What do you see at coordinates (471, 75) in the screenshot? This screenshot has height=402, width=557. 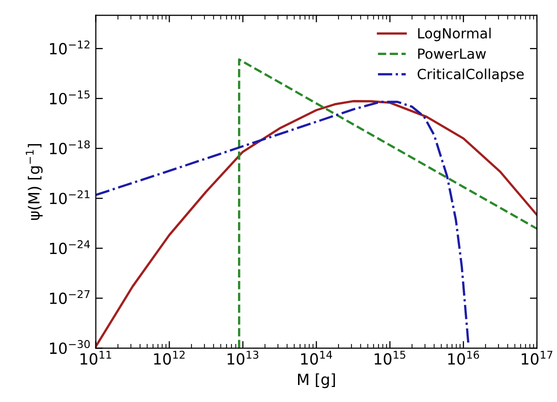 I see `legend-label: CriticalCollapse` at bounding box center [471, 75].